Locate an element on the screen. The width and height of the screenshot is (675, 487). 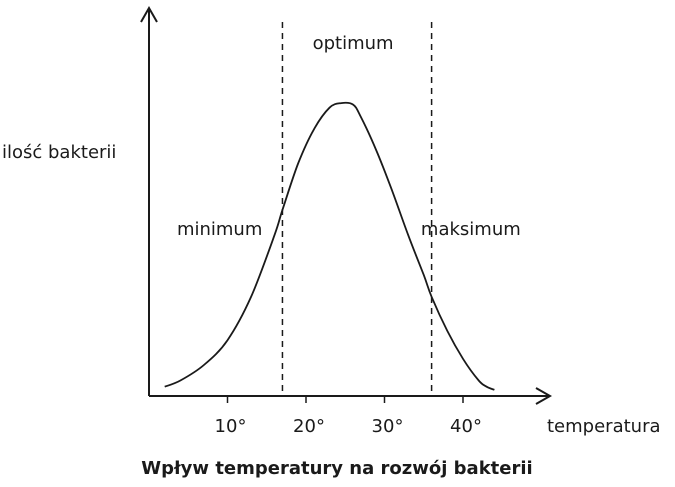
x-tick-label: 40° is located at coordinates (466, 426).